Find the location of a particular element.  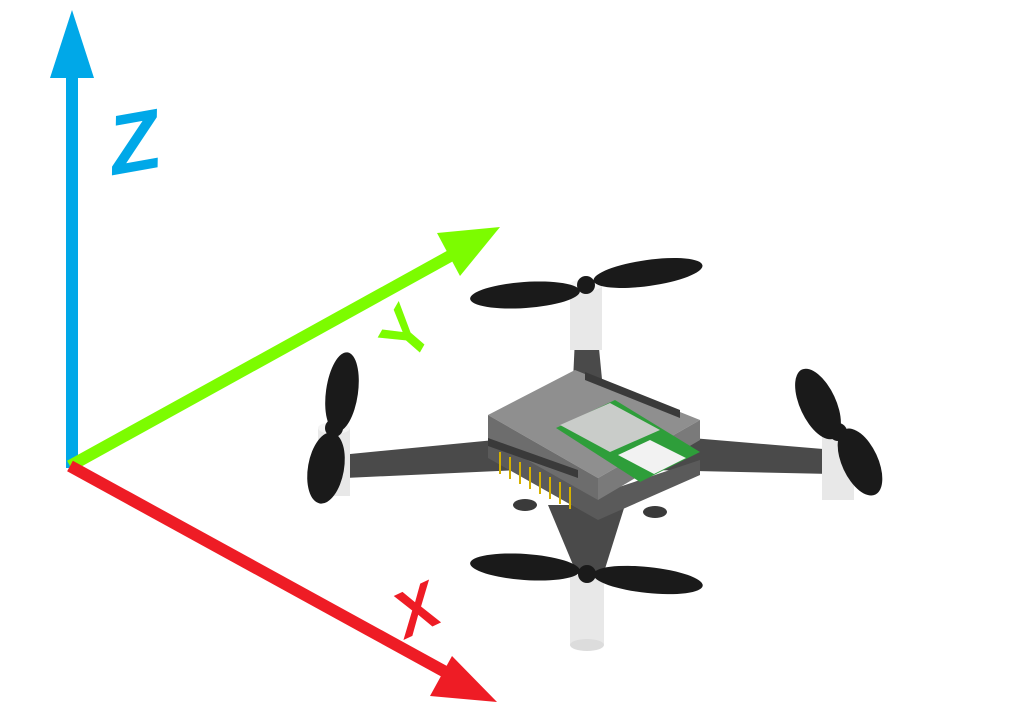

drone-header-pins is located at coordinates (535, 480).